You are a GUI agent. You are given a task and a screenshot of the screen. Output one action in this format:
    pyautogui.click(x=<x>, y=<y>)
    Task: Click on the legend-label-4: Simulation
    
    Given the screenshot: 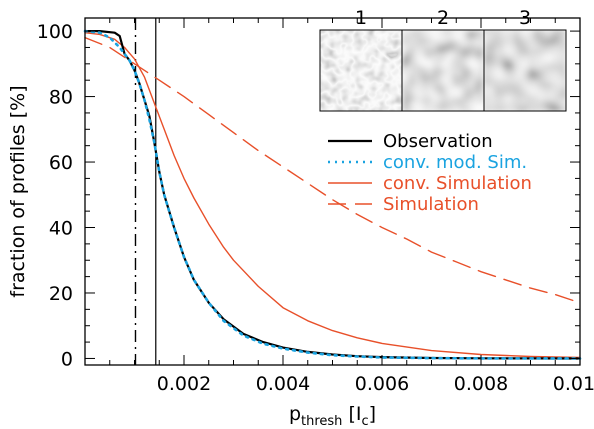 What is the action you would take?
    pyautogui.click(x=431, y=204)
    